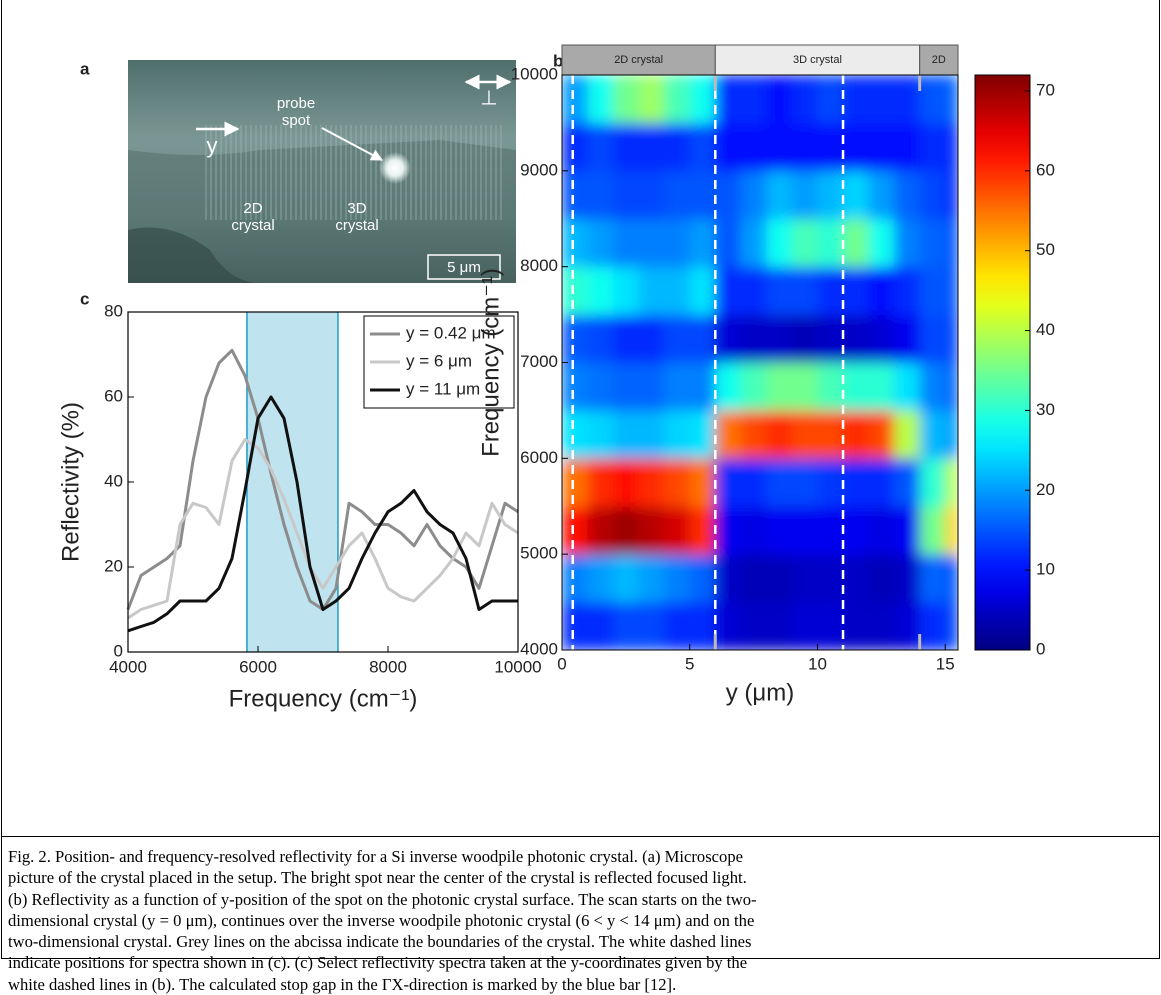 The width and height of the screenshot is (1161, 995). Describe the element at coordinates (539, 648) in the screenshot. I see `y-tick-label: 4000` at that location.